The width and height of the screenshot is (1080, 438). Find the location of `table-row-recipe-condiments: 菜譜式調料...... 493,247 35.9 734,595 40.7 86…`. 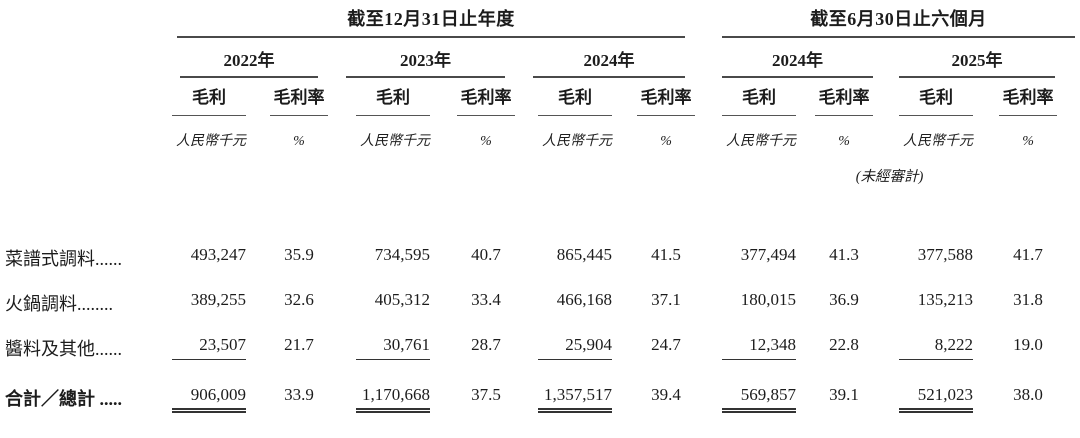

table-row-recipe-condiments: 菜譜式調料...... 493,247 35.9 734,595 40.7 86… is located at coordinates (540, 264).